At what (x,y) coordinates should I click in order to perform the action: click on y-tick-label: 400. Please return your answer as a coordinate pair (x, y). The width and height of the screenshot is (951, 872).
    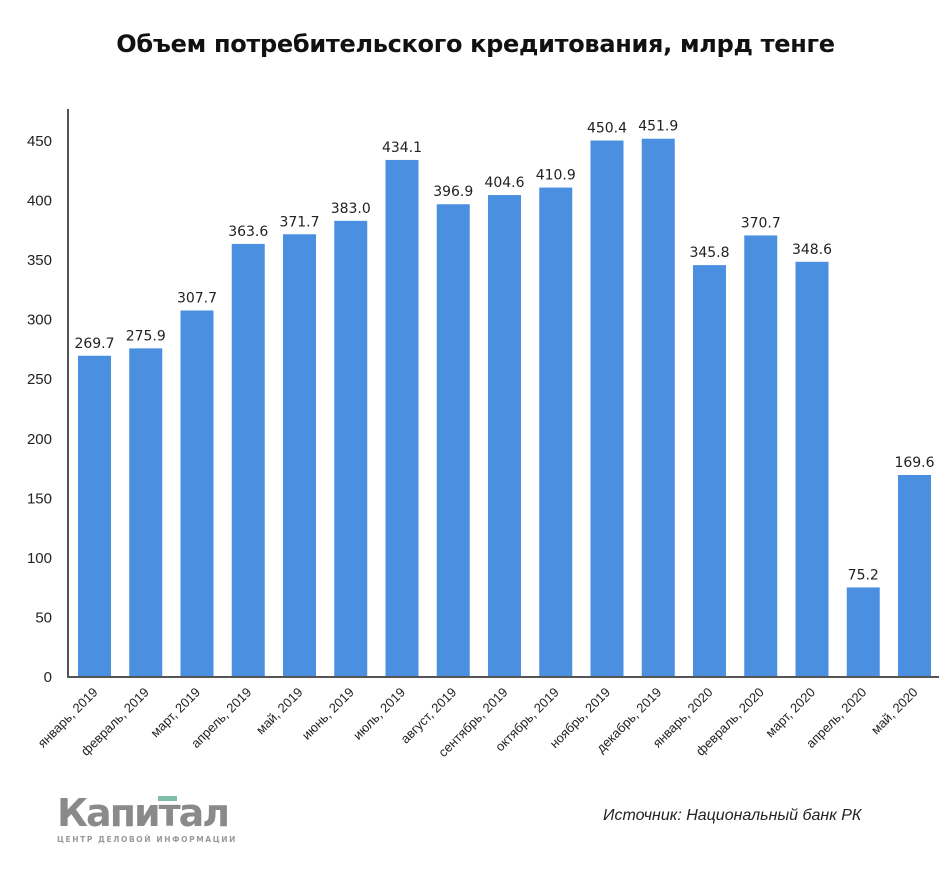
    Looking at the image, I should click on (39, 201).